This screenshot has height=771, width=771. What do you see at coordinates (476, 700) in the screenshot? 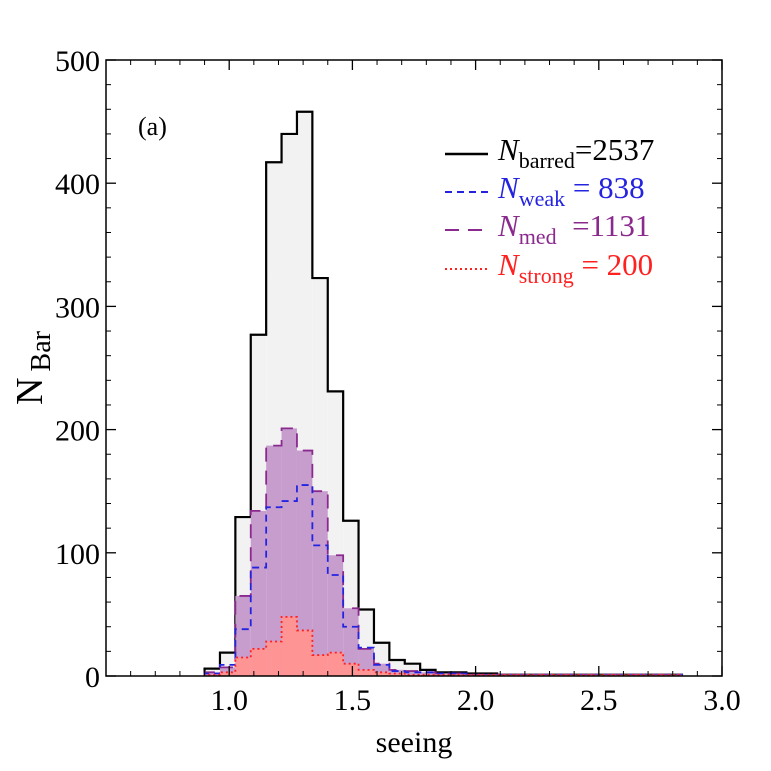
I see `x-tick-label: 2.0` at bounding box center [476, 700].